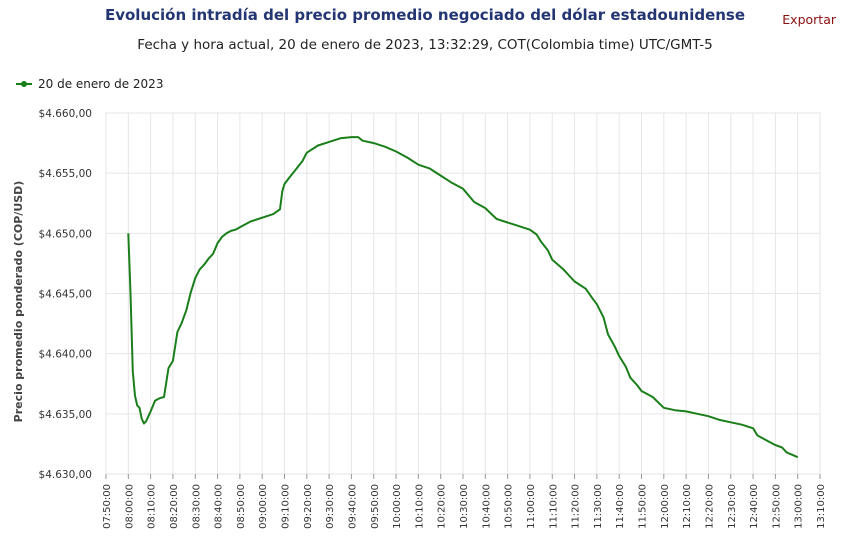  I want to click on y-tick-label: $4.660,00, so click(65, 114).